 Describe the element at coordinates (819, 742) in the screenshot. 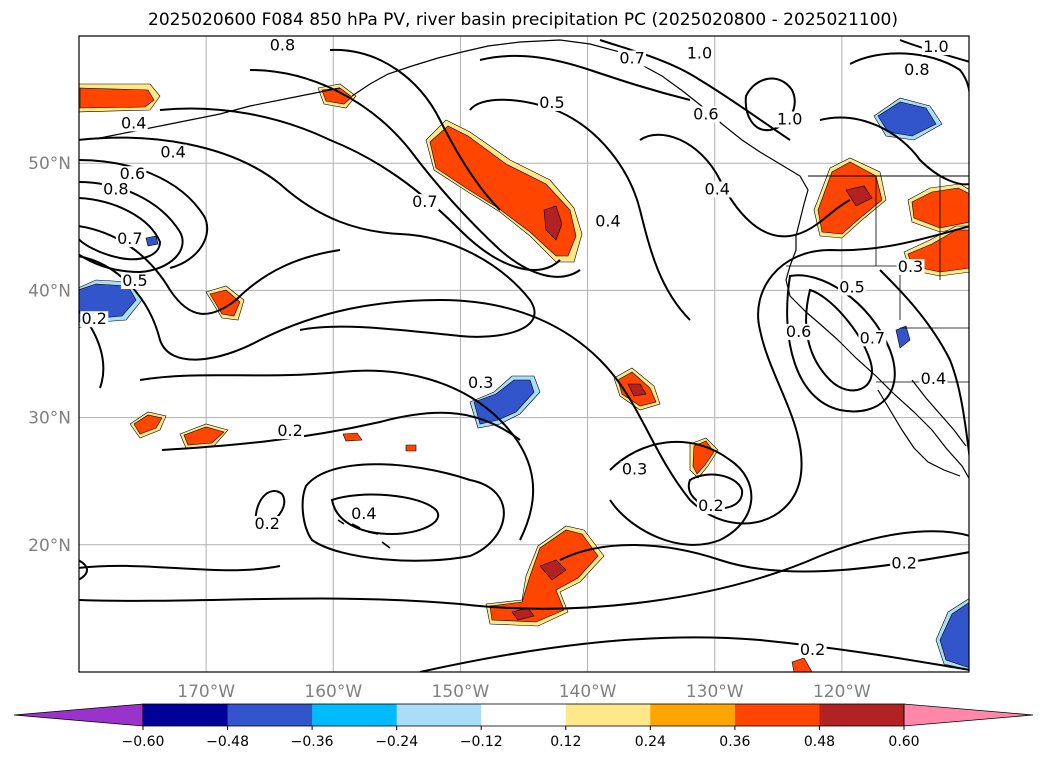

I see `colorbar-tick-label: 0.48` at that location.